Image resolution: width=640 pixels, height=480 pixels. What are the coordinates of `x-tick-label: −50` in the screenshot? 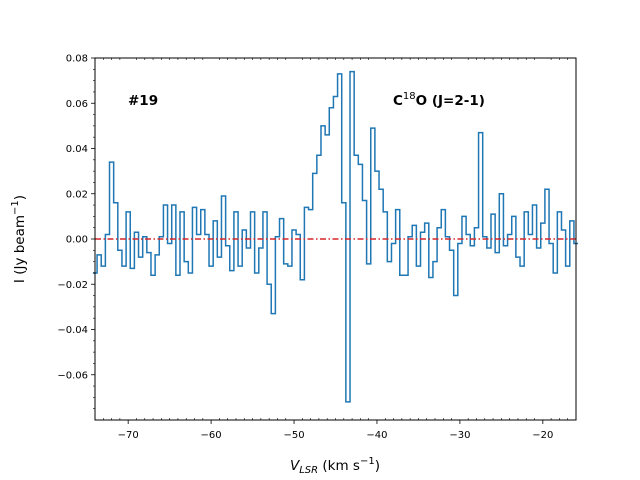 It's located at (293, 435).